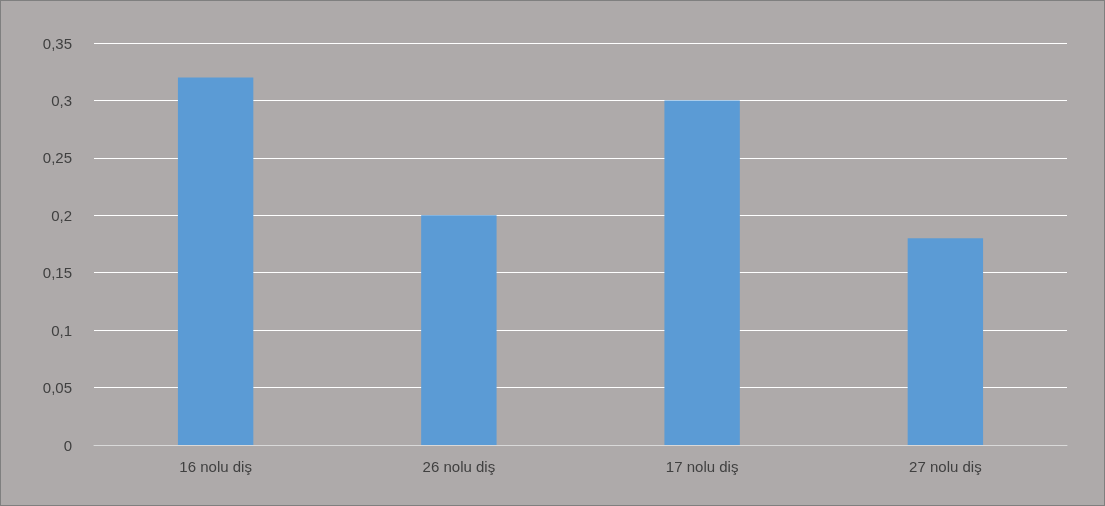 This screenshot has height=506, width=1105. I want to click on y-tick-label: 0,3, so click(61, 100).